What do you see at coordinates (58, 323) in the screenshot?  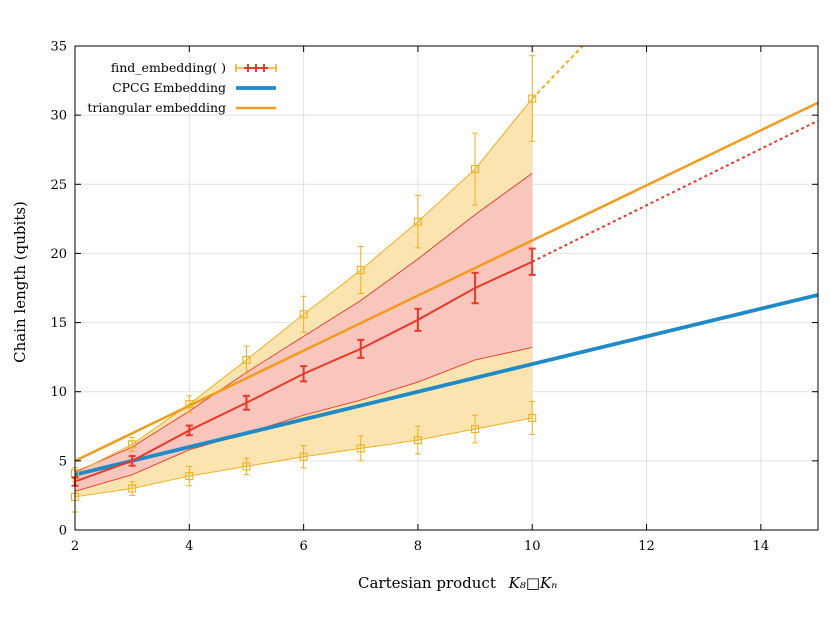 I see `y-tick-label: 15` at bounding box center [58, 323].